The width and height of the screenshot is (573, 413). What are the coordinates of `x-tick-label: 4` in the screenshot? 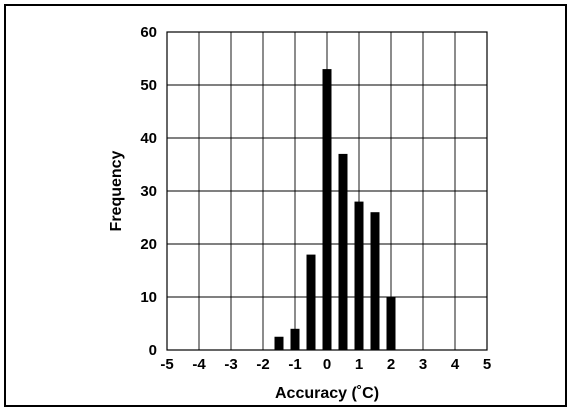 It's located at (455, 364).